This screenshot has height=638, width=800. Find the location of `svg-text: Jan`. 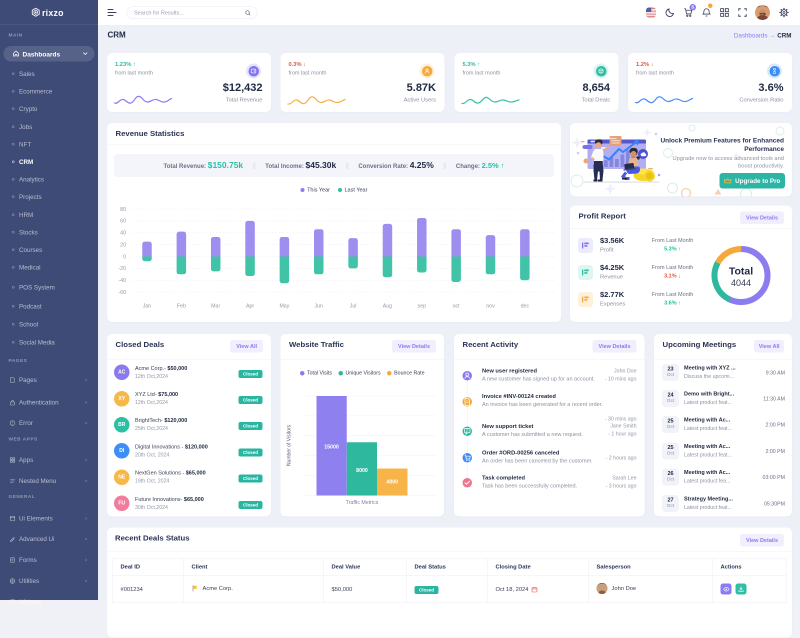

svg-text: Jan is located at coordinates (147, 307).